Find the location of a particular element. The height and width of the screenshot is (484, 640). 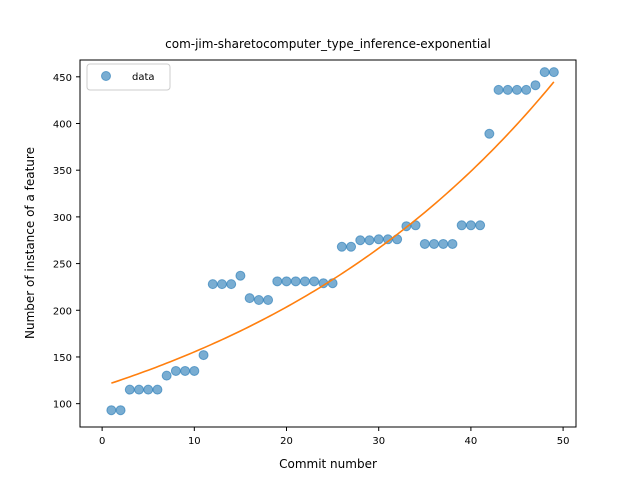

legend-box is located at coordinates (128, 77).